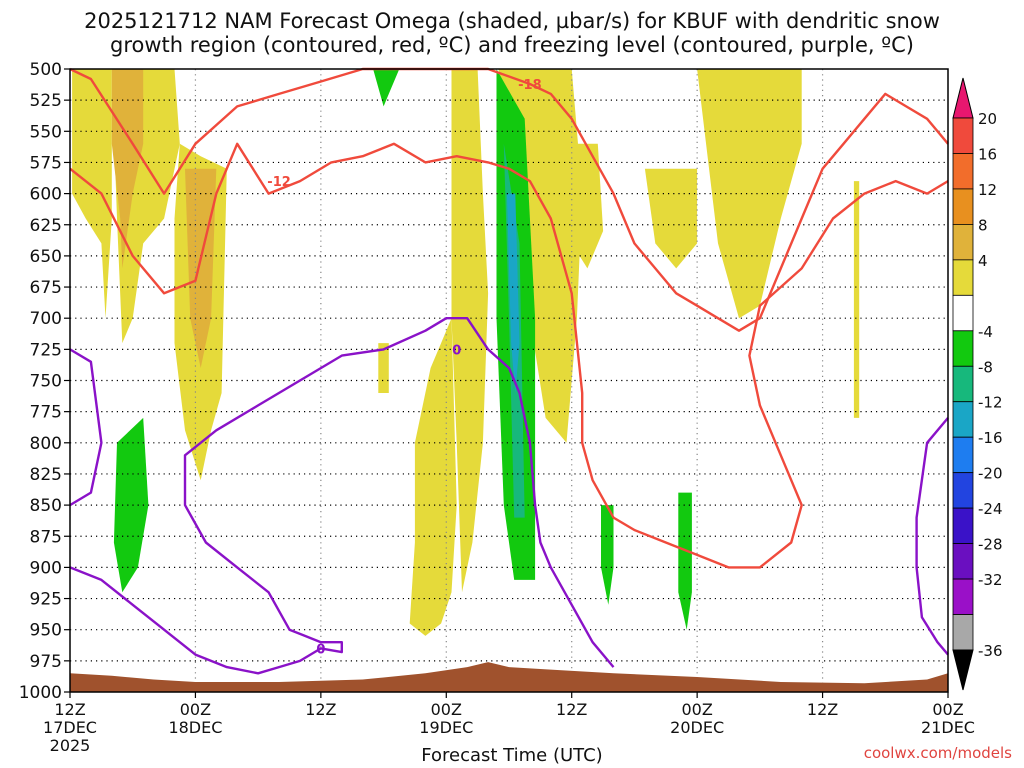 This screenshot has height=768, width=1024. Describe the element at coordinates (46, 506) in the screenshot. I see `y-tick-label-850: 850` at that location.